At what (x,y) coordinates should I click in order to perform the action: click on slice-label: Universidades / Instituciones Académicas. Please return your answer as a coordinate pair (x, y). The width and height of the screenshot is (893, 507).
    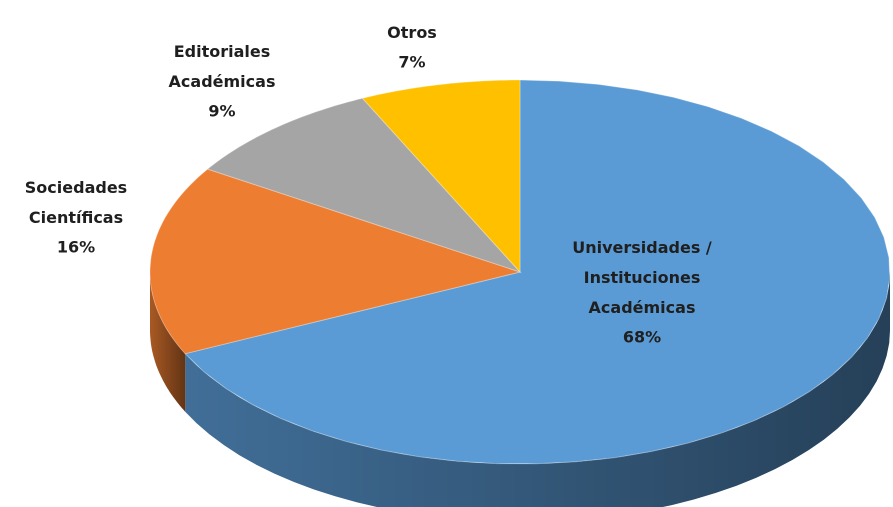
    Looking at the image, I should click on (642, 277).